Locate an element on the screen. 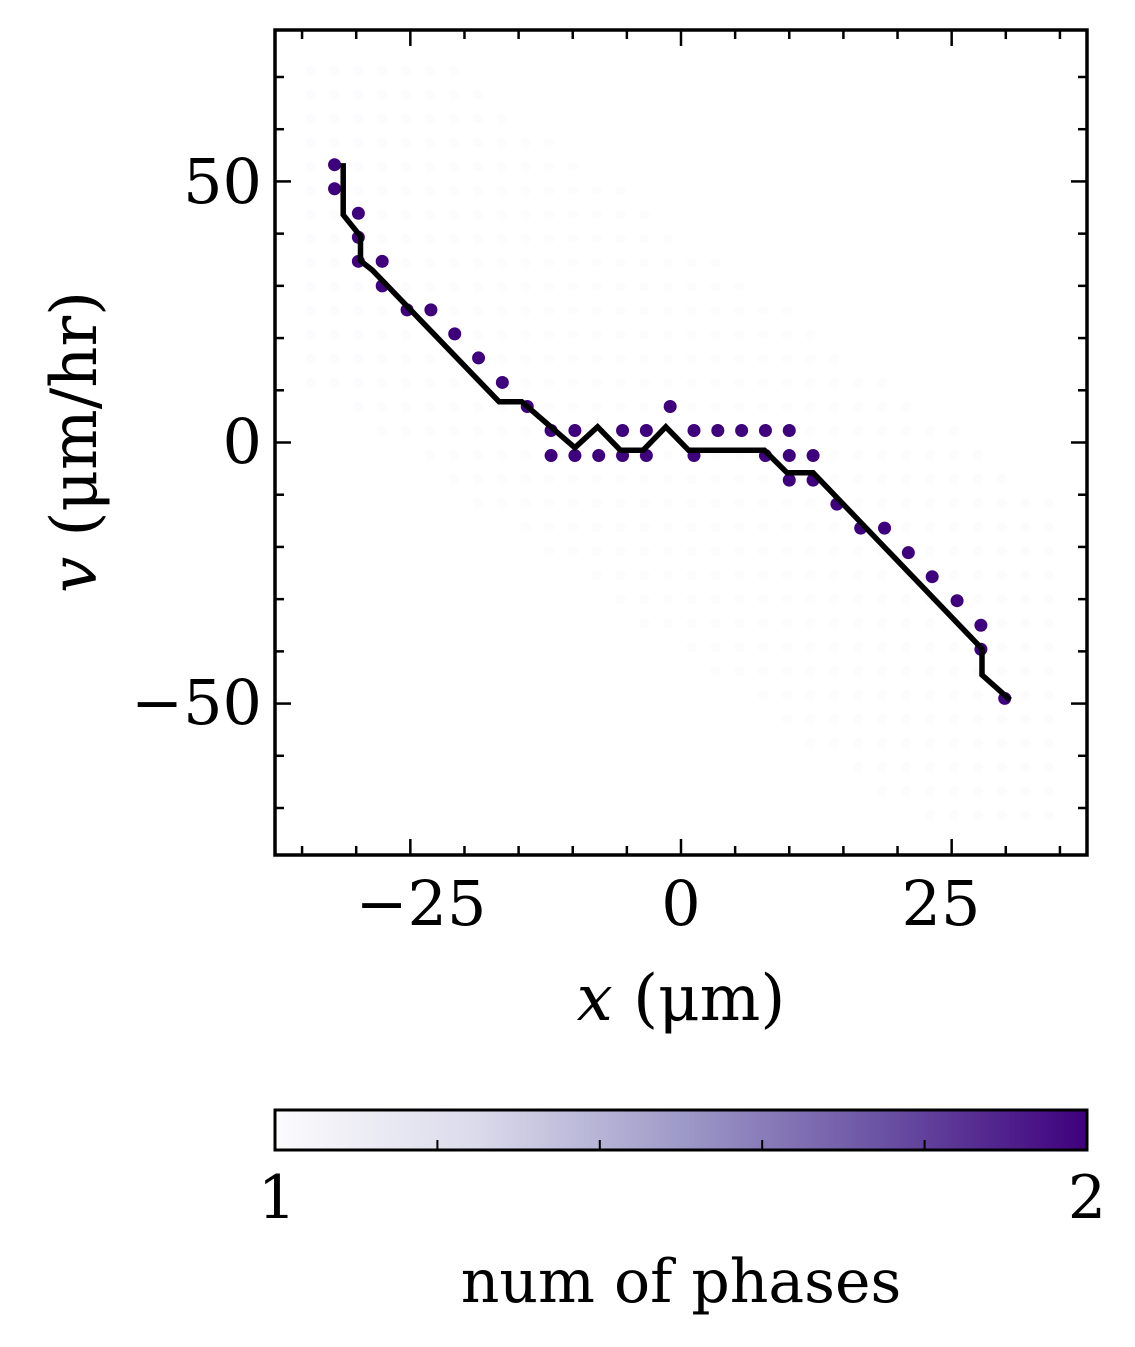 This screenshot has height=1347, width=1135. x-axis-label: x (μm) is located at coordinates (681, 999).